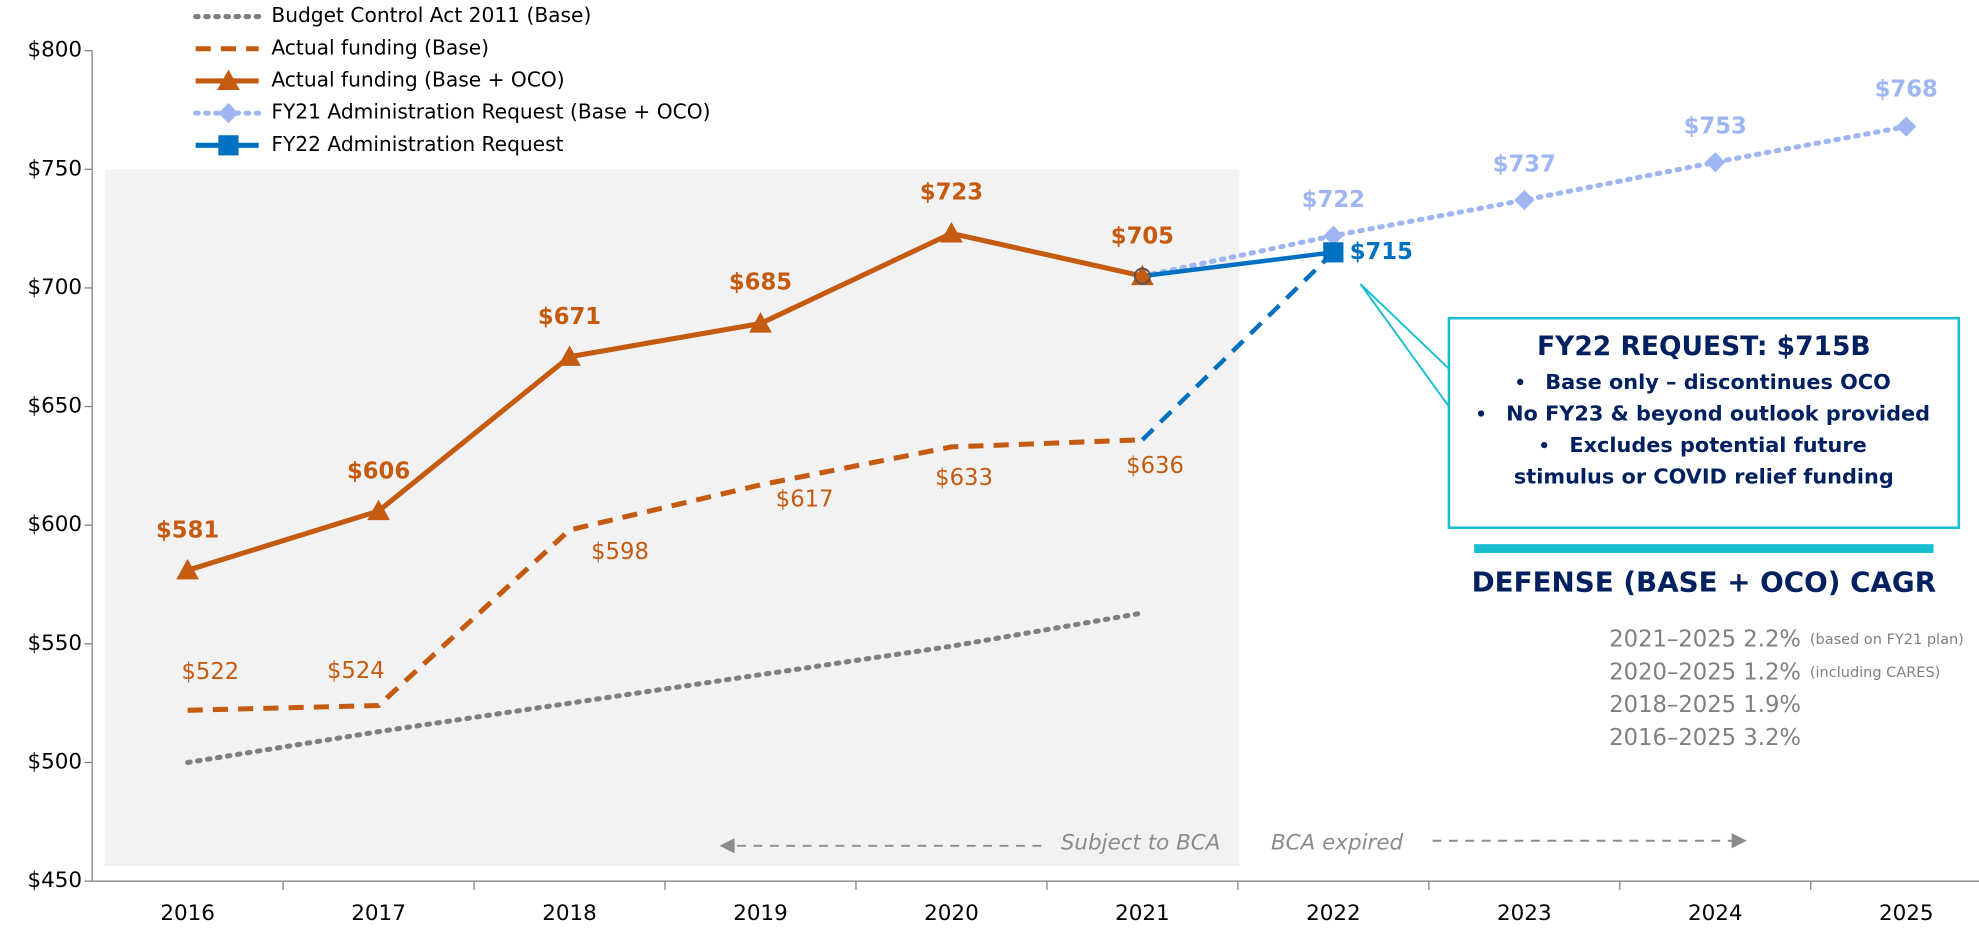 The image size is (1979, 928). What do you see at coordinates (1141, 842) in the screenshot?
I see `bca-left-label: Subject to BCA` at bounding box center [1141, 842].